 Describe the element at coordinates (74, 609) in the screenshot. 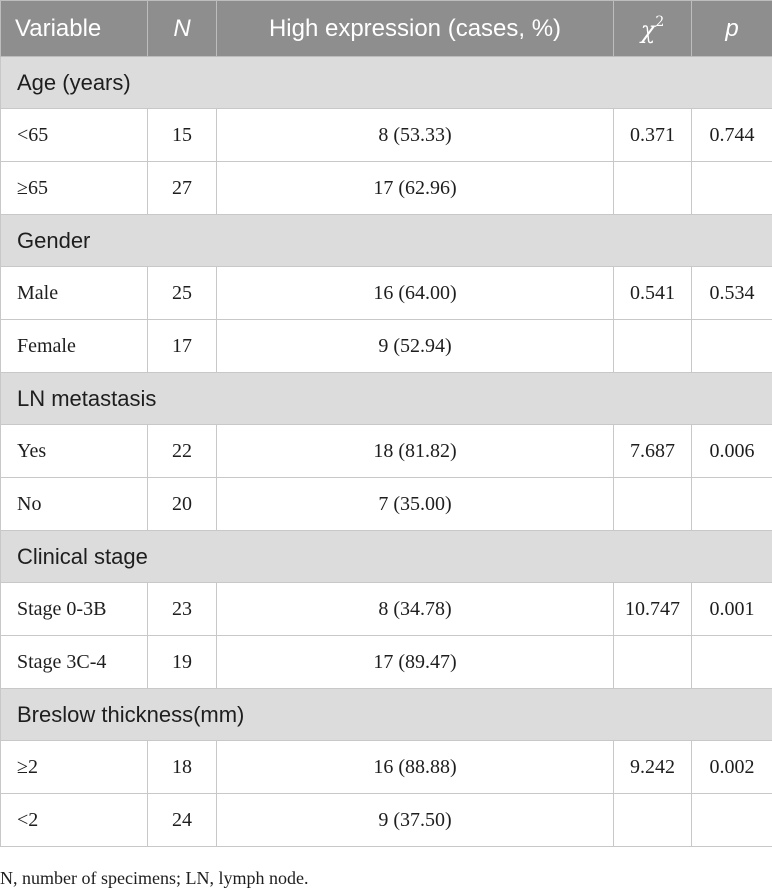

I see `cell-variable: Stage 0-3B` at that location.